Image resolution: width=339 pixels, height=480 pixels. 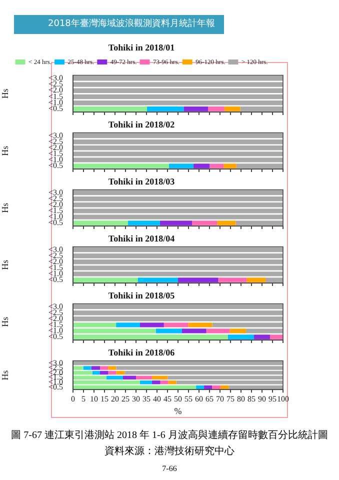 I want to click on x-tick-label: 30, so click(x=136, y=399).